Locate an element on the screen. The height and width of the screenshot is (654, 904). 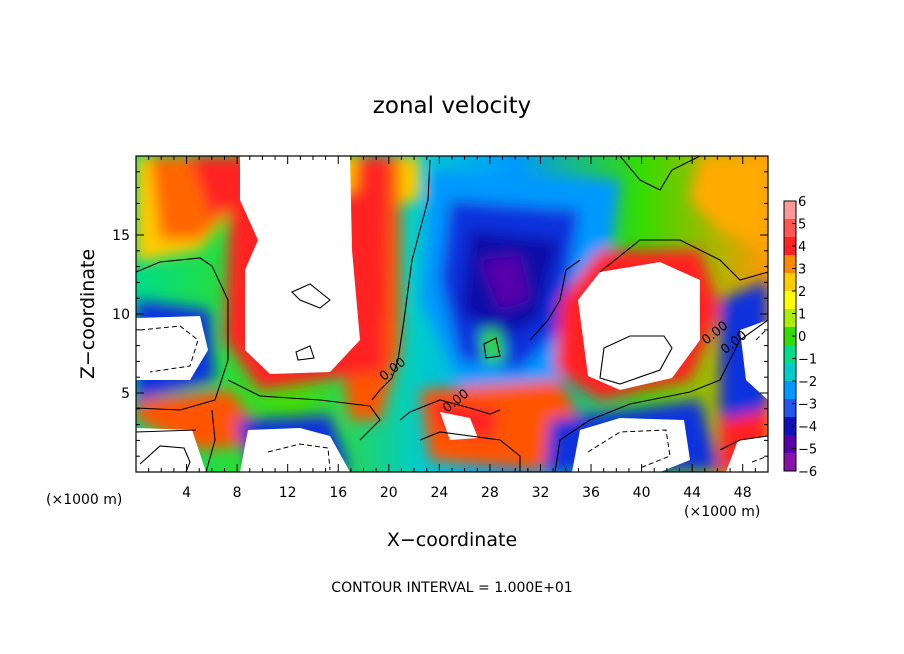
colorbar-label: 0 is located at coordinates (802, 337).